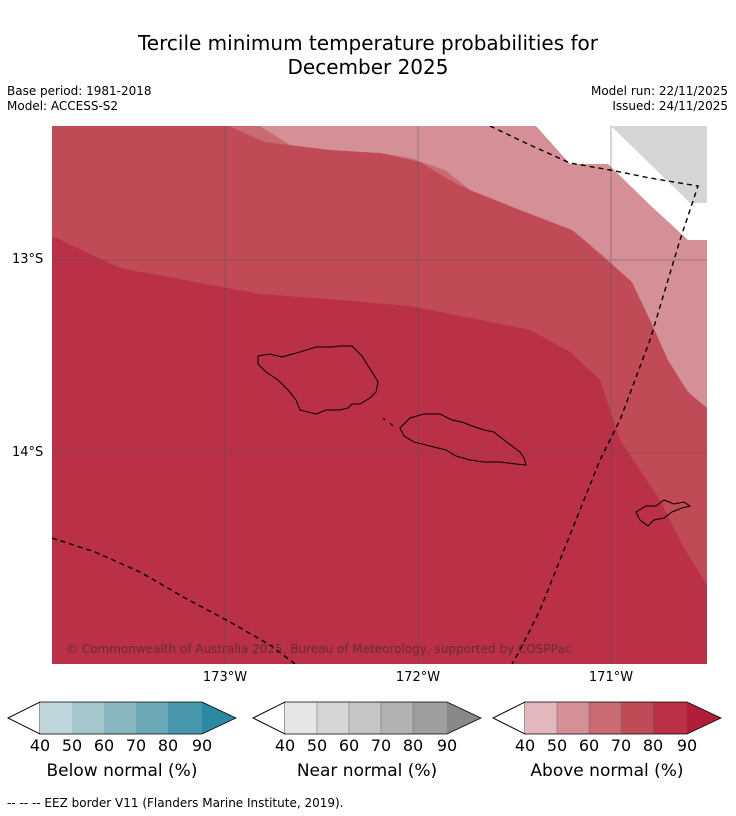 Image resolution: width=736 pixels, height=816 pixels. Describe the element at coordinates (122, 771) in the screenshot. I see `cbar-below-label: Below normal (%)` at that location.